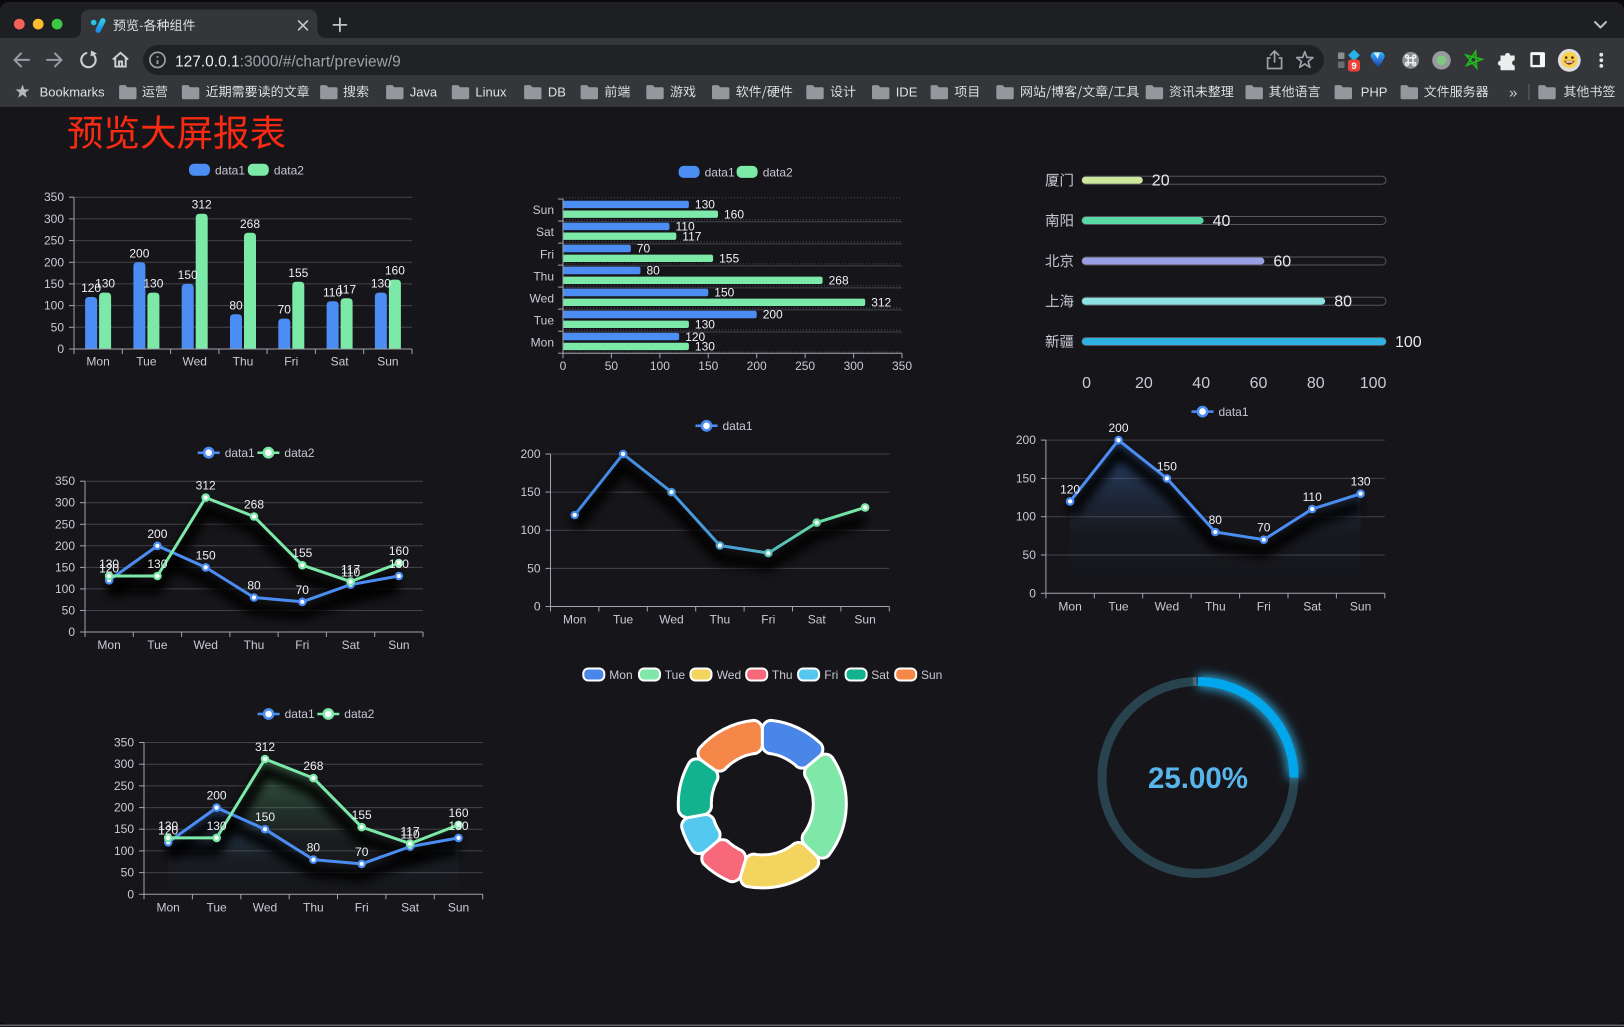 Image resolution: width=1624 pixels, height=1027 pixels. Describe the element at coordinates (54, 197) in the screenshot. I see `svg-text: 350` at that location.